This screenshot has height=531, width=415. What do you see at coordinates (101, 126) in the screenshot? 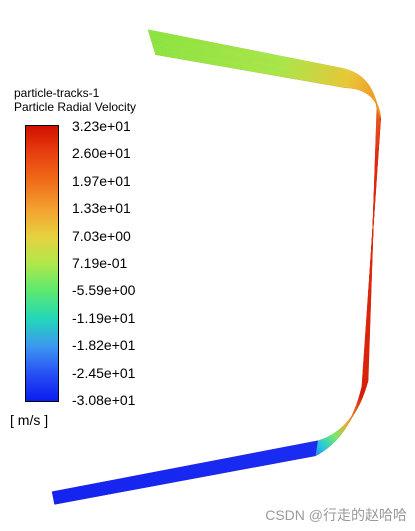
I see `colorbar-tick-label: 3.23e+01` at bounding box center [101, 126].